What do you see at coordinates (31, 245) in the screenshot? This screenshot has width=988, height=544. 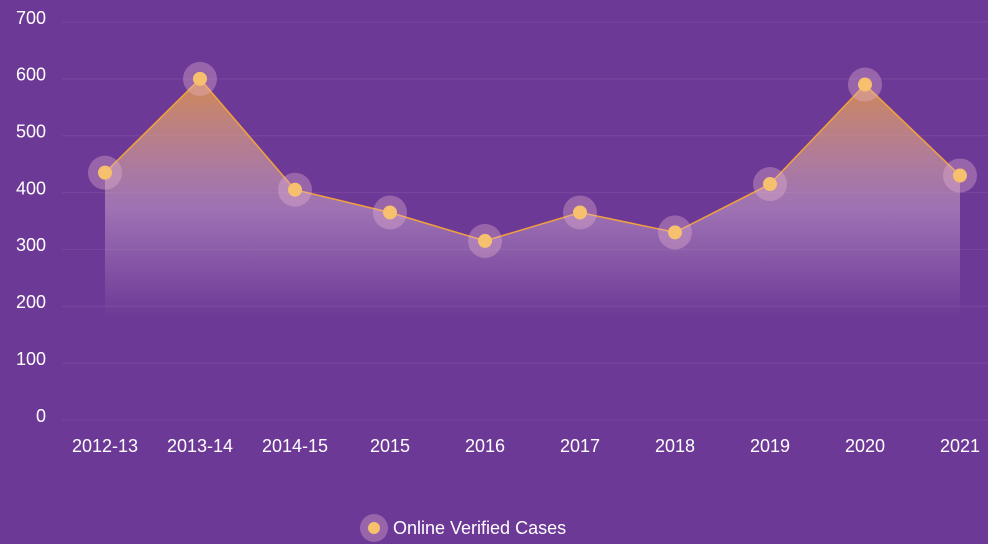 I see `y-tick-label: 300` at bounding box center [31, 245].